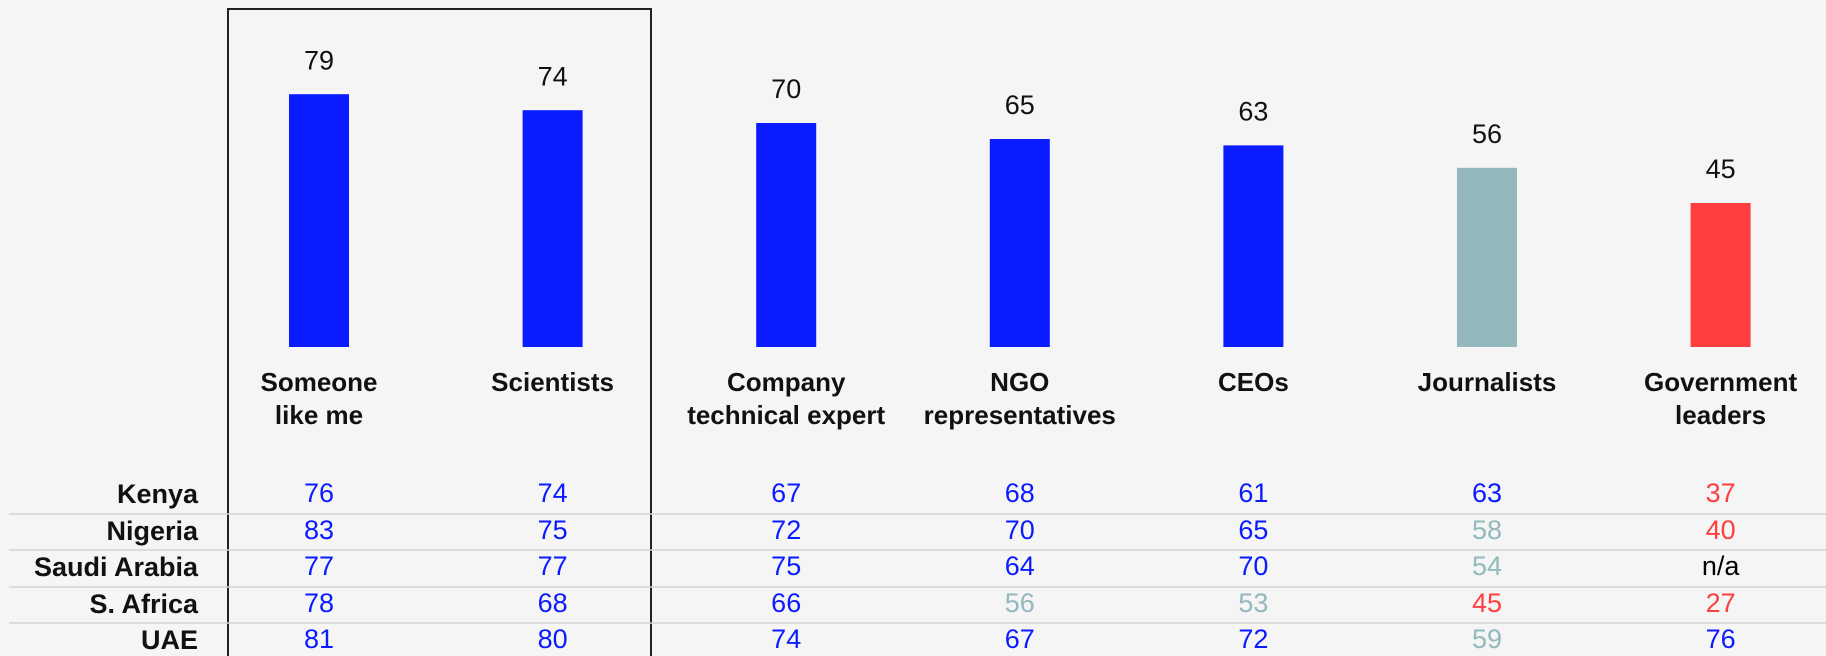 The width and height of the screenshot is (1826, 656). I want to click on value-label: 56, so click(1487, 134).